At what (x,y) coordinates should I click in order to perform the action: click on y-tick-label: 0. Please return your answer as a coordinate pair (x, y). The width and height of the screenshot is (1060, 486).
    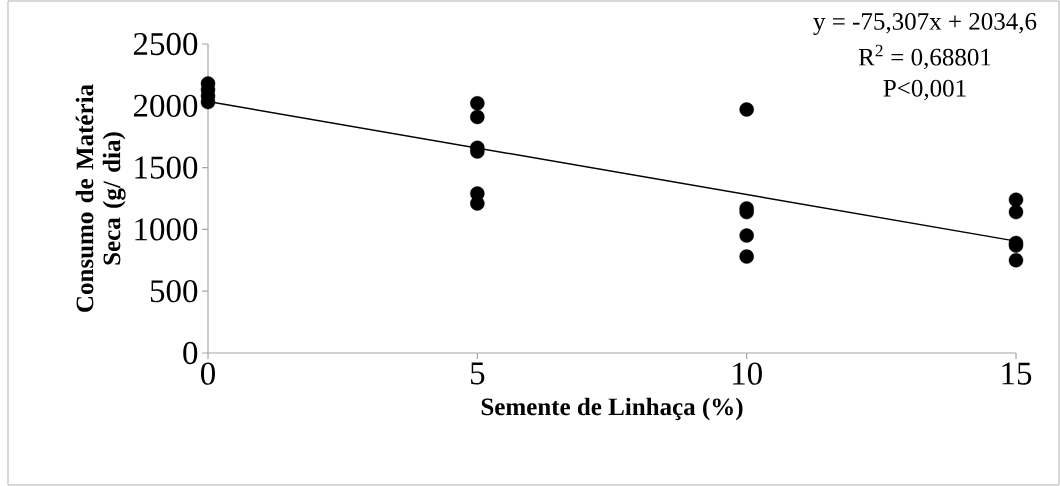
    Looking at the image, I should click on (190, 353).